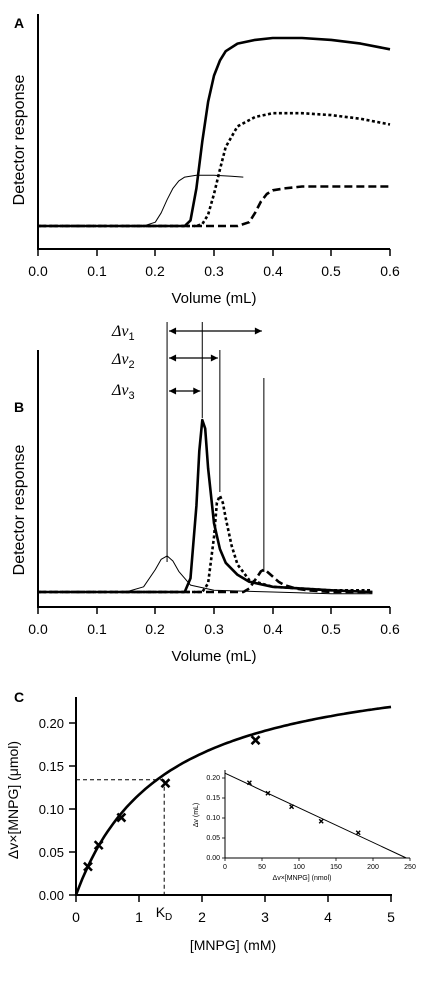 The height and width of the screenshot is (987, 432). Describe the element at coordinates (120, 390) in the screenshot. I see `delta-v3-text: Δv` at that location.